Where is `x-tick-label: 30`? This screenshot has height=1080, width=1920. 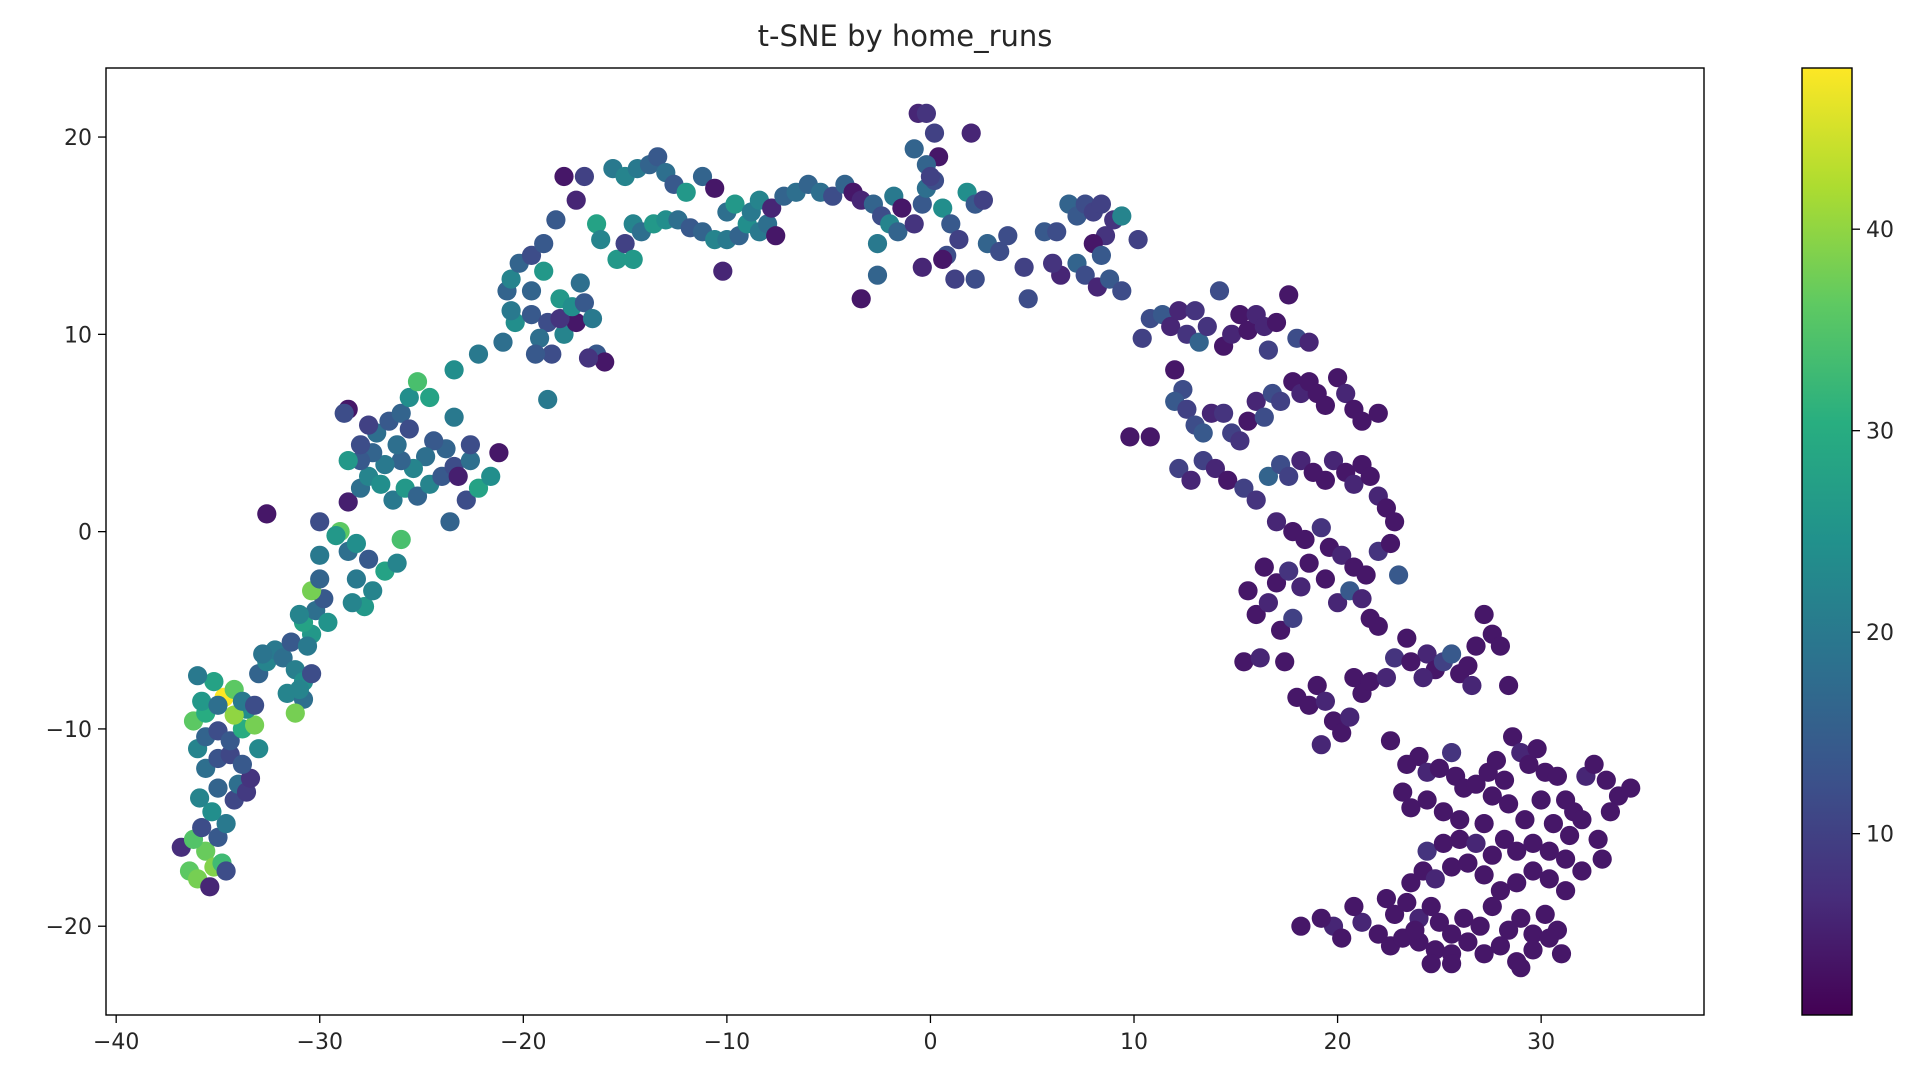 x-tick-label: 30 is located at coordinates (1541, 1042).